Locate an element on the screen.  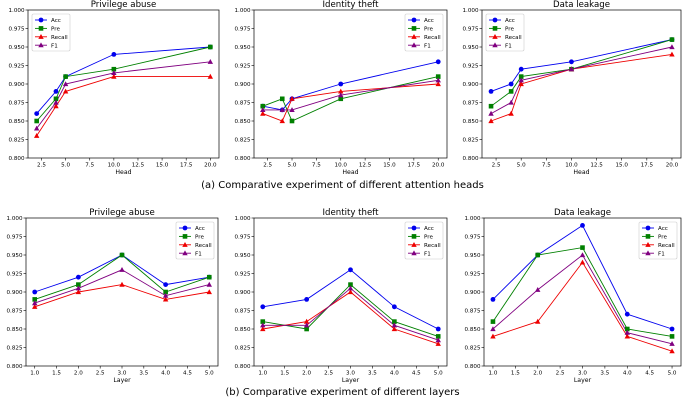
y-tick-label: 0.925 is located at coordinates (242, 275).